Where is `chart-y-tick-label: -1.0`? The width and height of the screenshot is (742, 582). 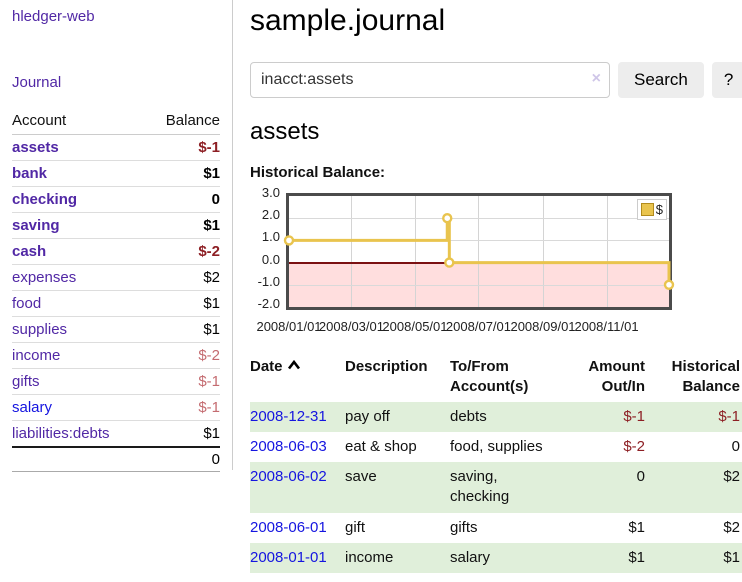 chart-y-tick-label: -1.0 is located at coordinates (268, 281).